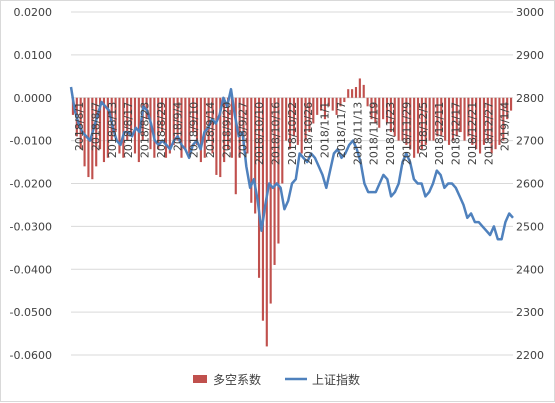 Image resolution: width=555 pixels, height=403 pixels. I want to click on right-y-tick-label: 3000, so click(530, 12).